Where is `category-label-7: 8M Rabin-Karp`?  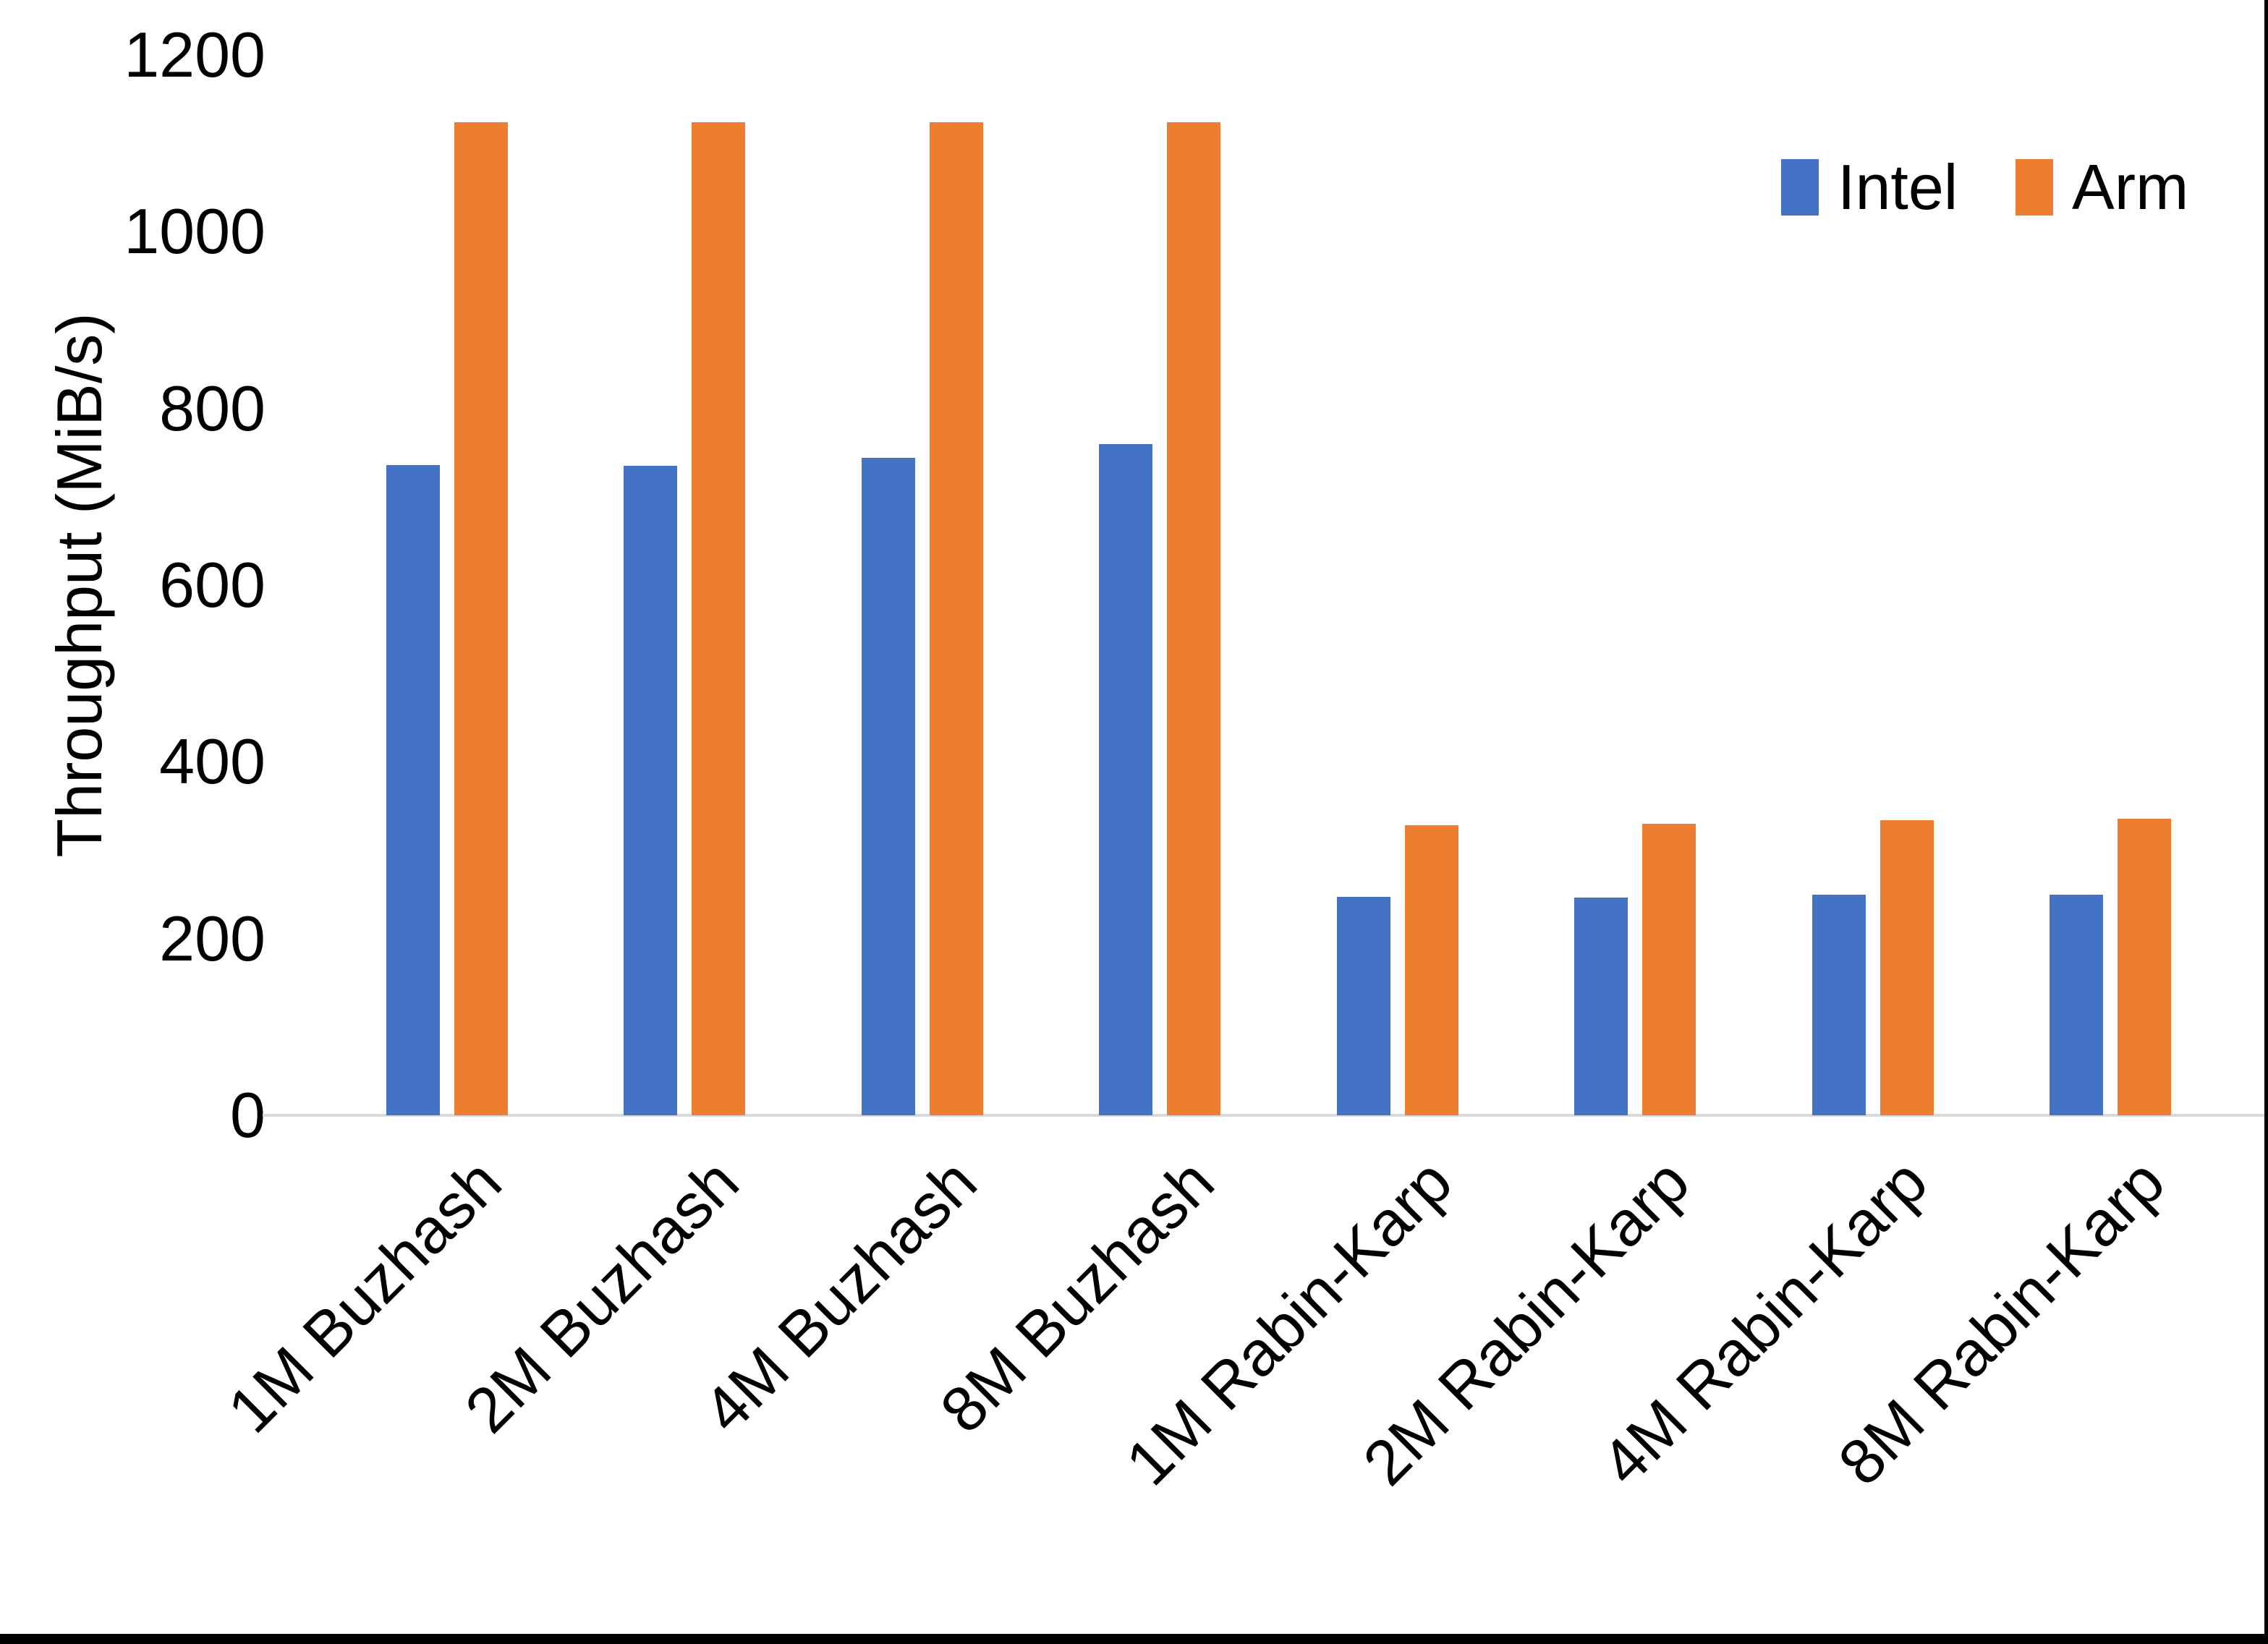
category-label-7: 8M Rabin-Karp is located at coordinates (2001, 1322).